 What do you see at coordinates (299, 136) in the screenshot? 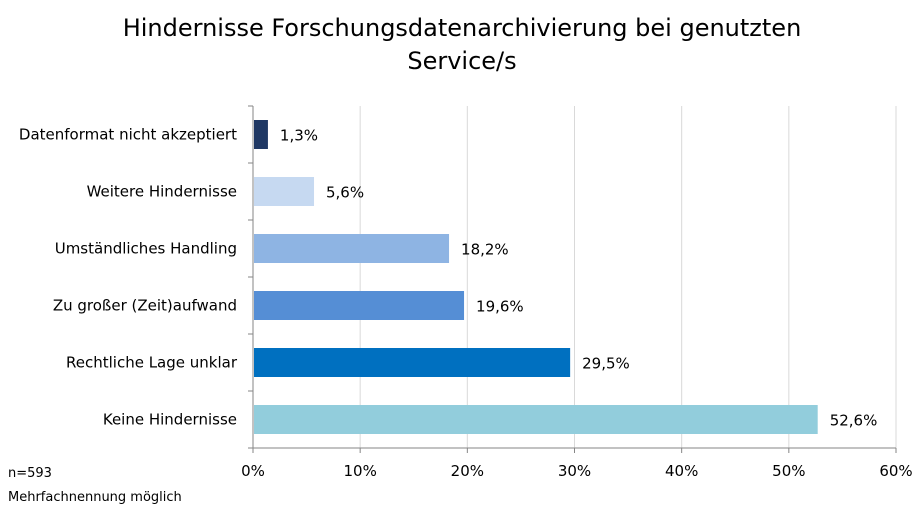
I see `data-label: 1,3%` at bounding box center [299, 136].